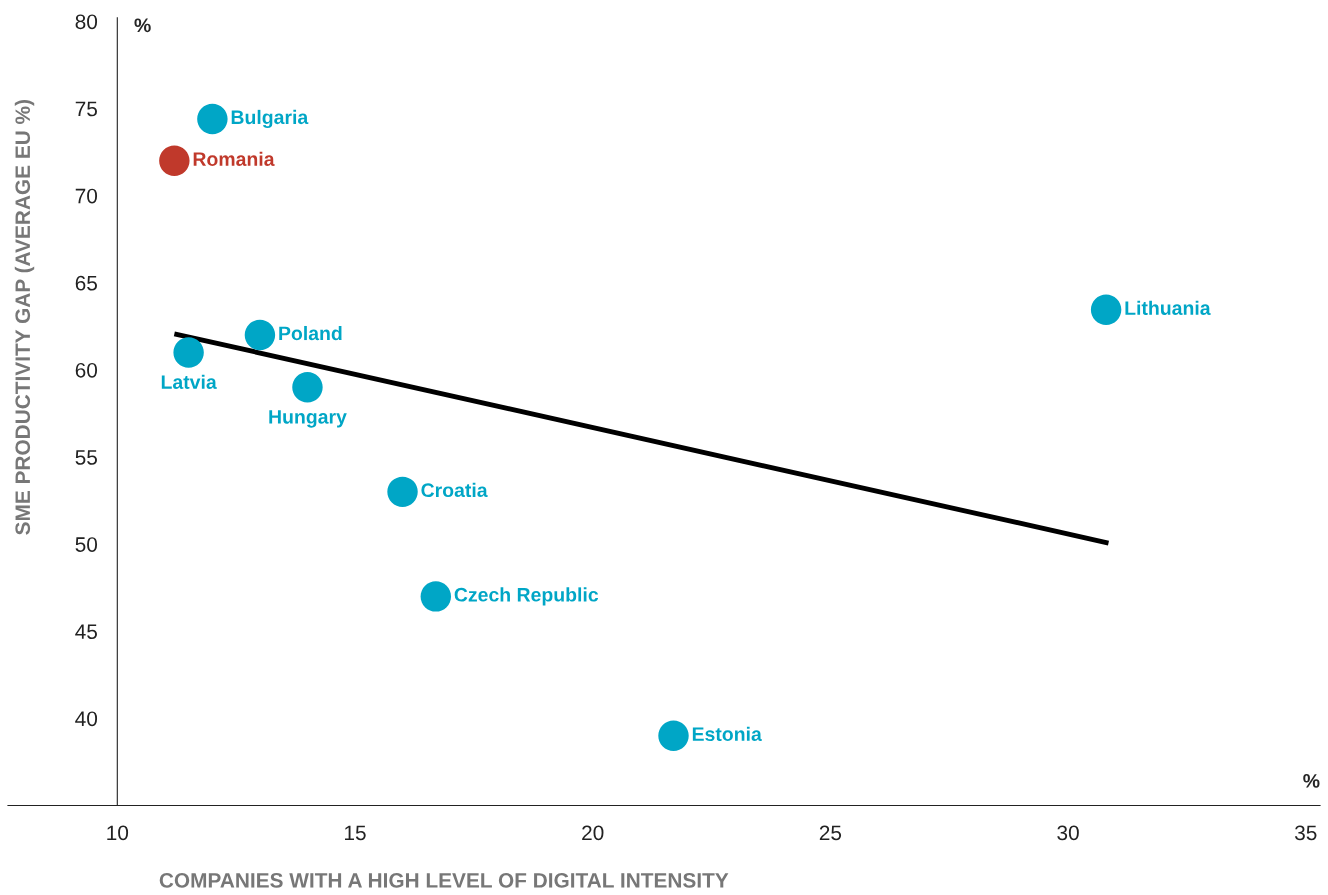 This screenshot has width=1328, height=895. What do you see at coordinates (355, 833) in the screenshot?
I see `x-tick-label: 15` at bounding box center [355, 833].